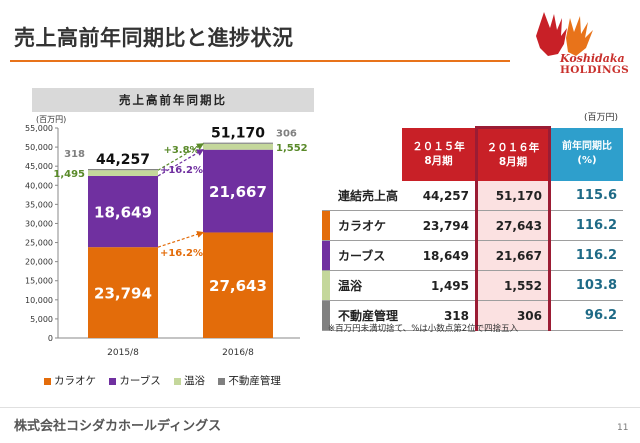 Image resolution: width=640 pixels, height=443 pixels. I want to click on data-label: 18,649, so click(123, 213).